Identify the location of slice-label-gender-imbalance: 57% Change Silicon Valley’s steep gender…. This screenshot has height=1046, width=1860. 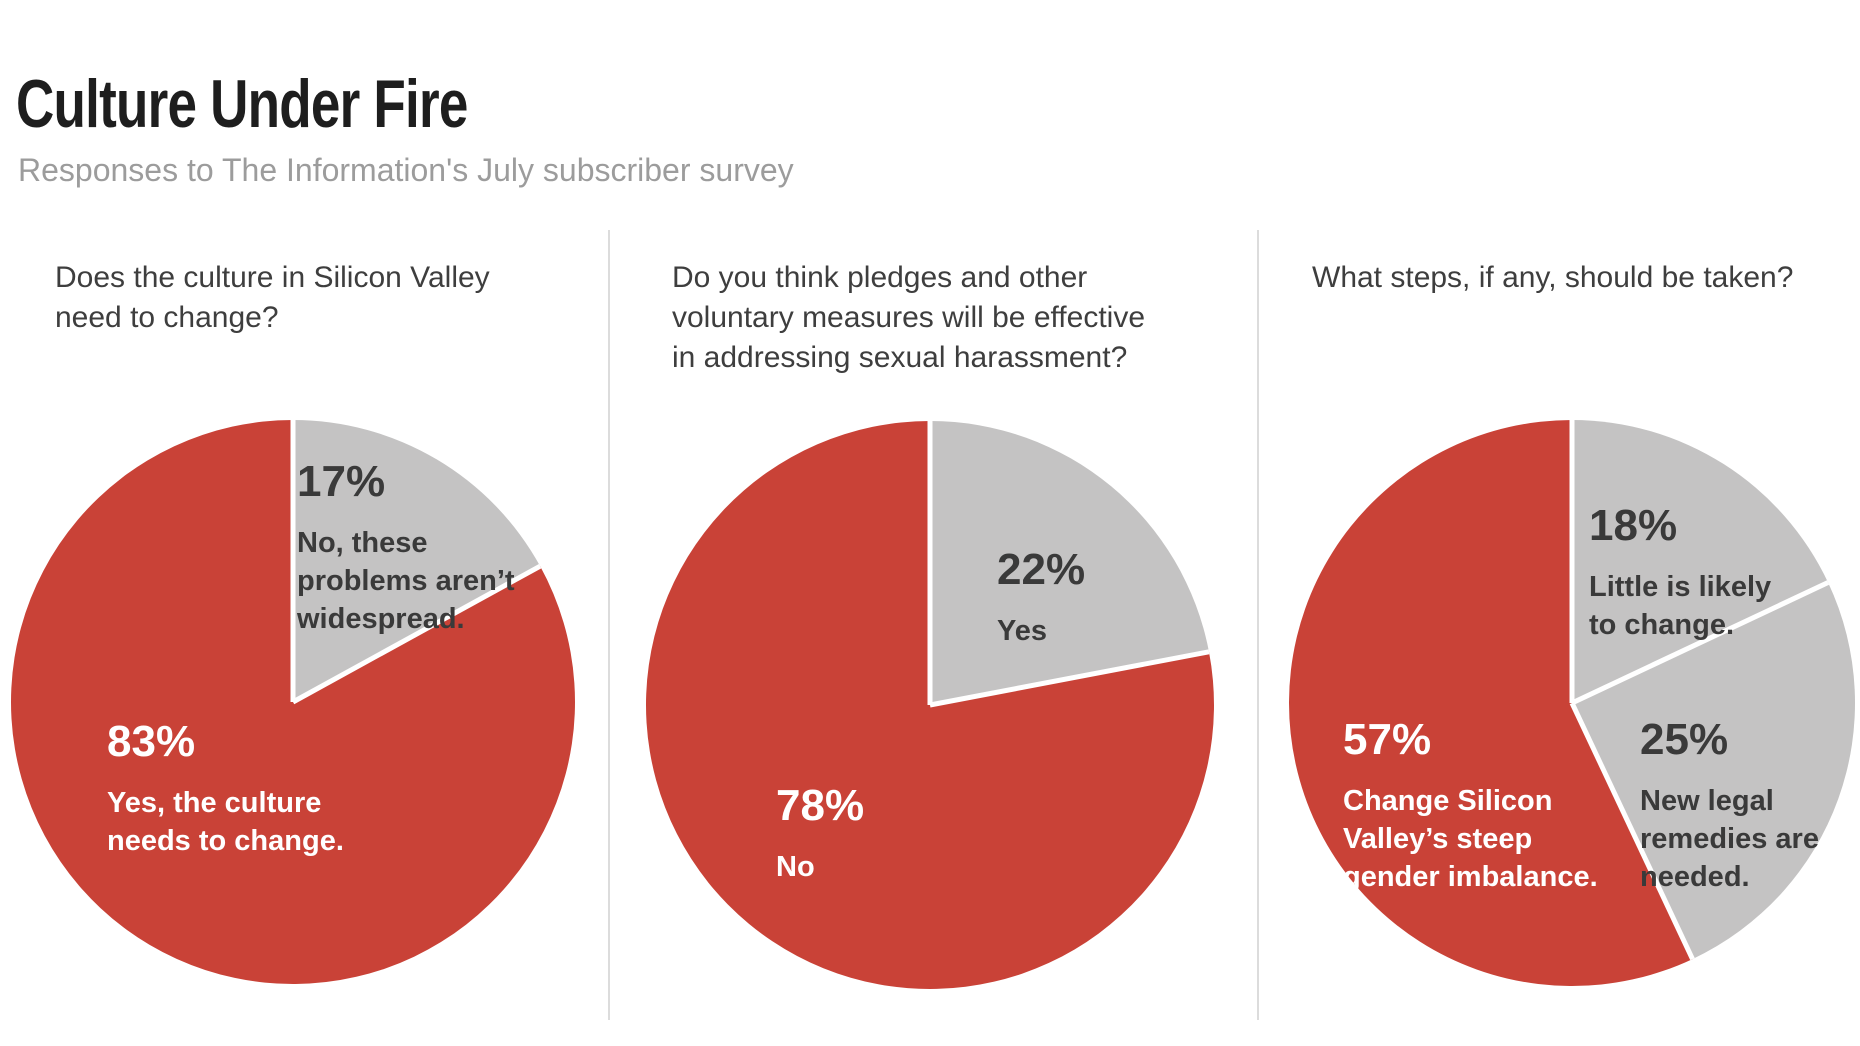
(1470, 806).